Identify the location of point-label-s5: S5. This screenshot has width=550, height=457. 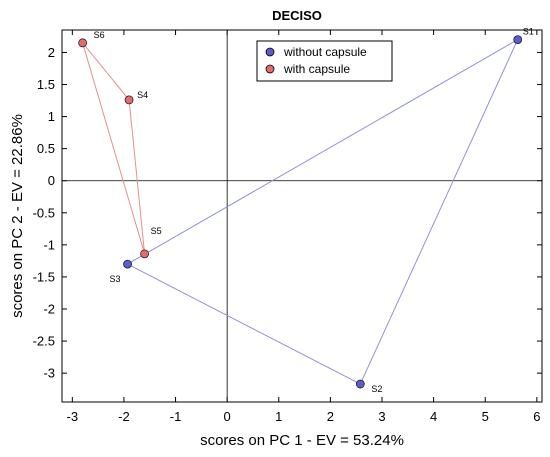
(156, 231).